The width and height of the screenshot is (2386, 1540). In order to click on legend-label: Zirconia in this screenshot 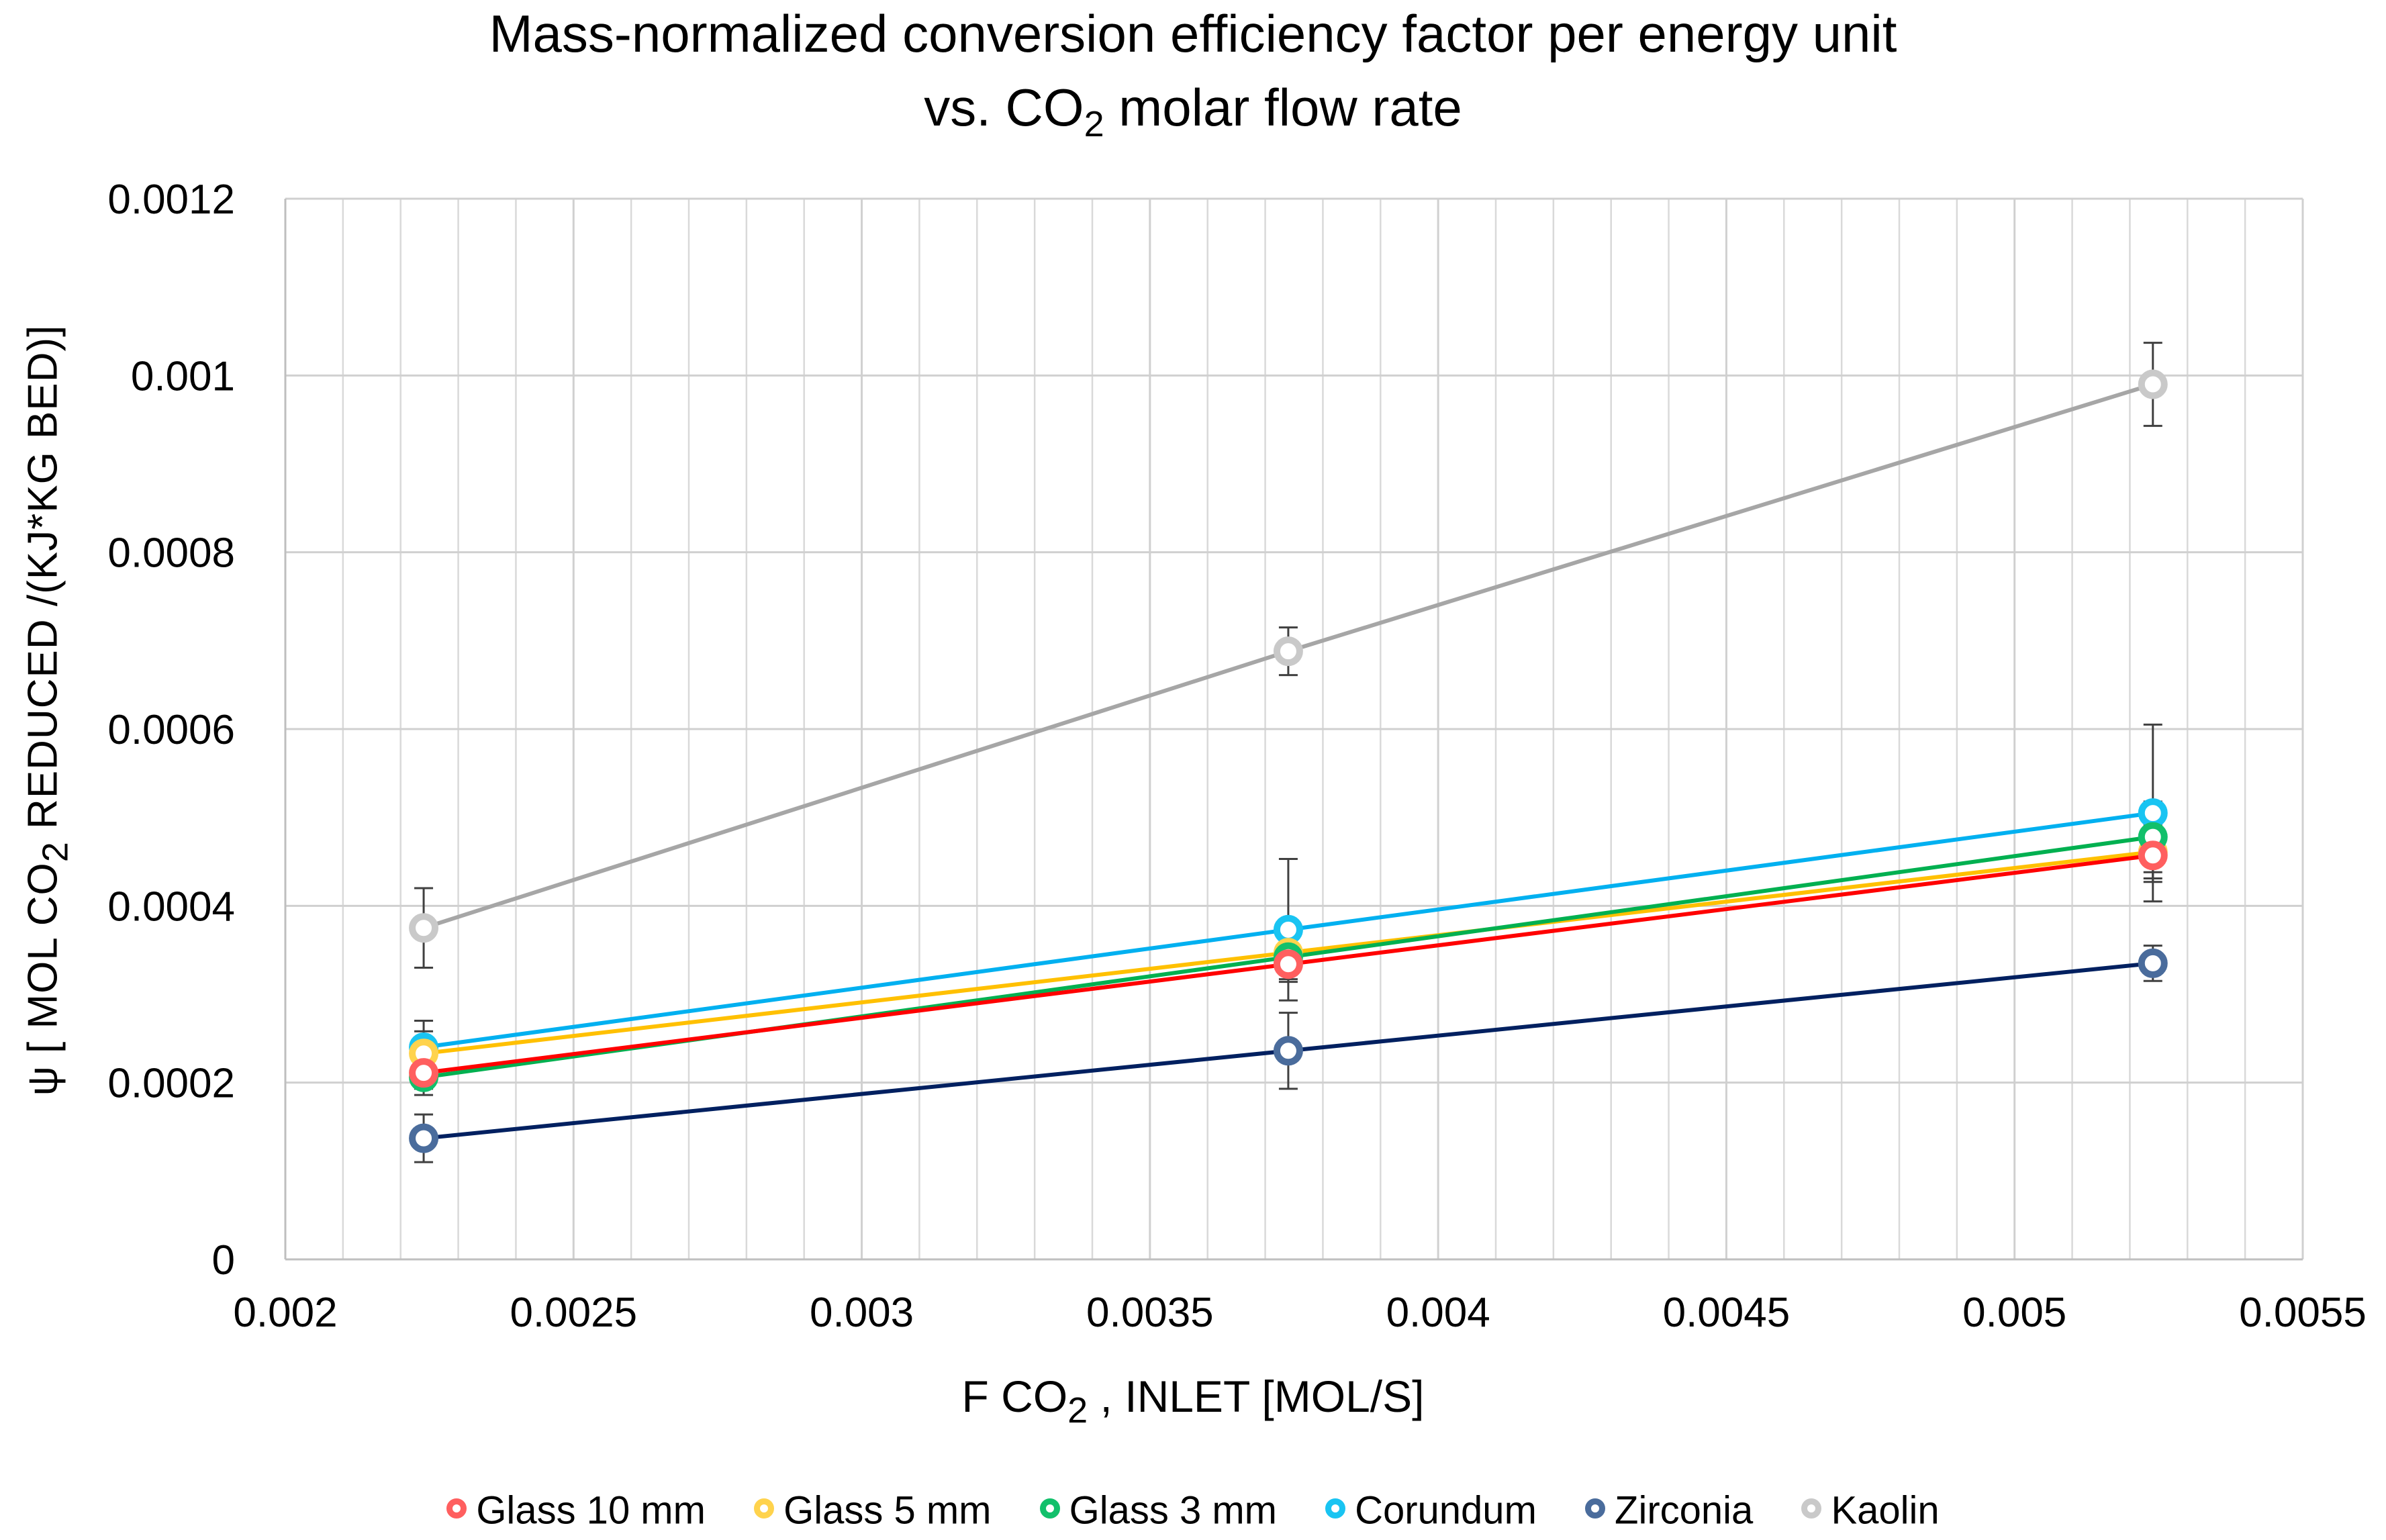, I will do `click(1684, 1510)`.